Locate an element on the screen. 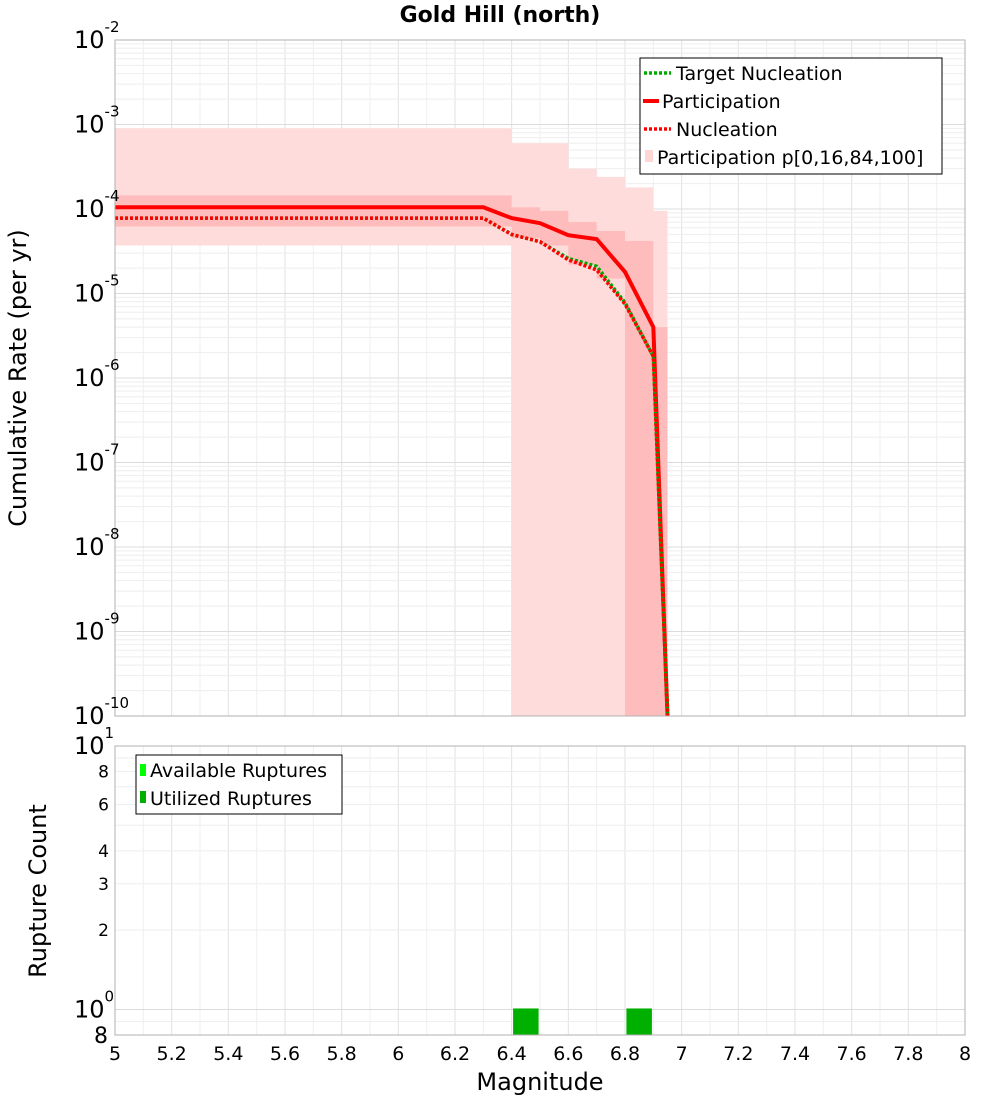 The width and height of the screenshot is (1000, 1100). rate-plot-y-ticks: 10-210-310-410-510-610-710-810-910-10 is located at coordinates (101, 374).